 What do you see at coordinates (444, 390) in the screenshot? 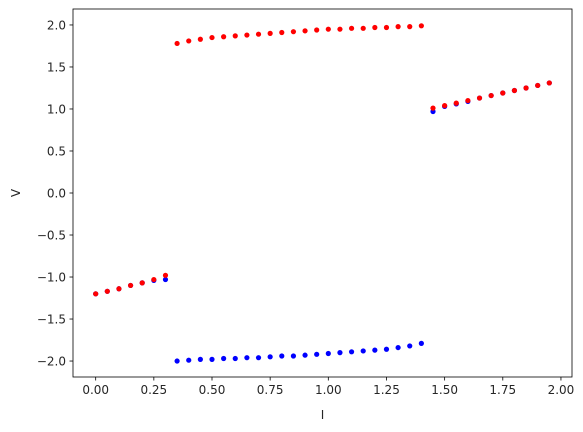
I see `x-tick-label: 1.50` at bounding box center [444, 390].